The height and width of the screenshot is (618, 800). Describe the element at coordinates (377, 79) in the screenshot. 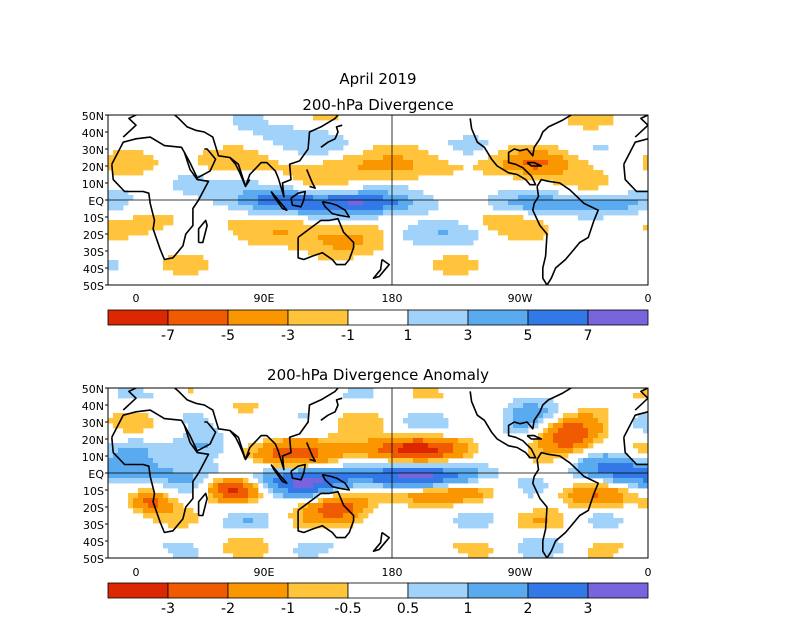

I see `figure-title: April 2019` at that location.